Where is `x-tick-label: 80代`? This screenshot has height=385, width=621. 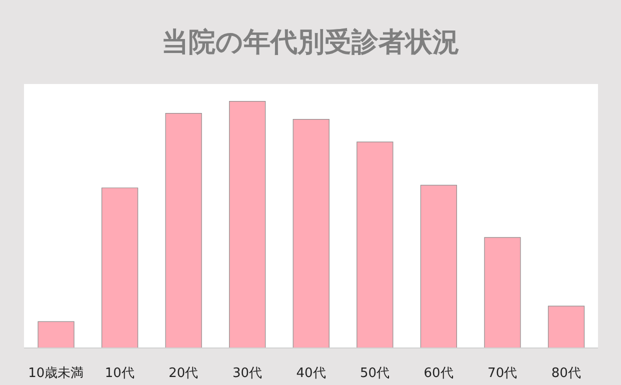
x-tick-label: 80代 is located at coordinates (566, 374).